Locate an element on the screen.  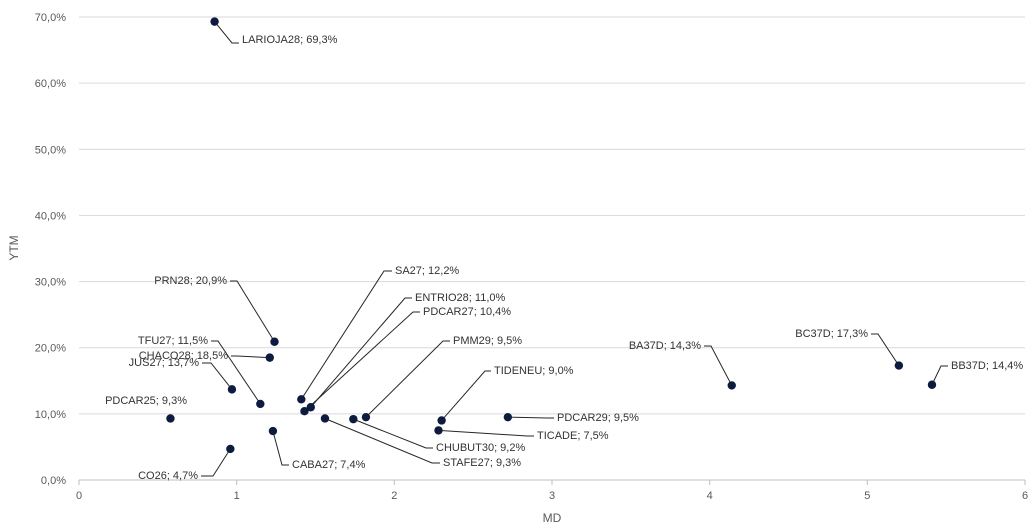
data-label: TICADE; 7,5% is located at coordinates (573, 436).